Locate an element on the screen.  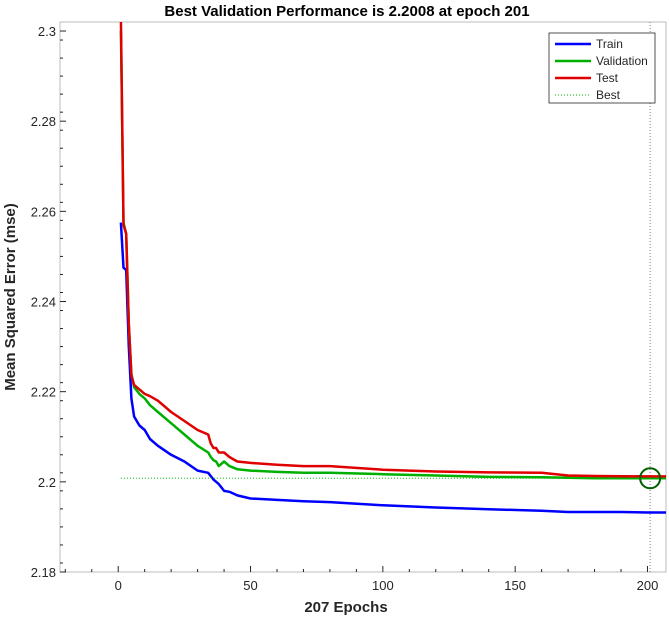
y-tick-label: 2.3 is located at coordinates (47, 31).